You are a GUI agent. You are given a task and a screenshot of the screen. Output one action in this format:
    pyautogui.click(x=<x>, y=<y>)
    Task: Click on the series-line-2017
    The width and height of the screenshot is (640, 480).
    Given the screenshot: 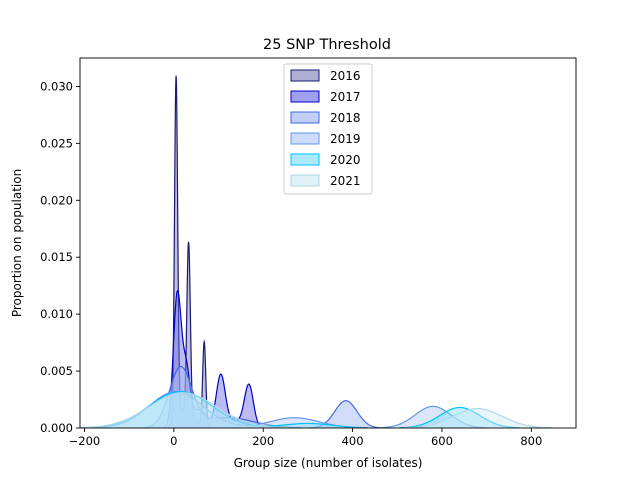 What is the action you would take?
    pyautogui.click(x=213, y=358)
    